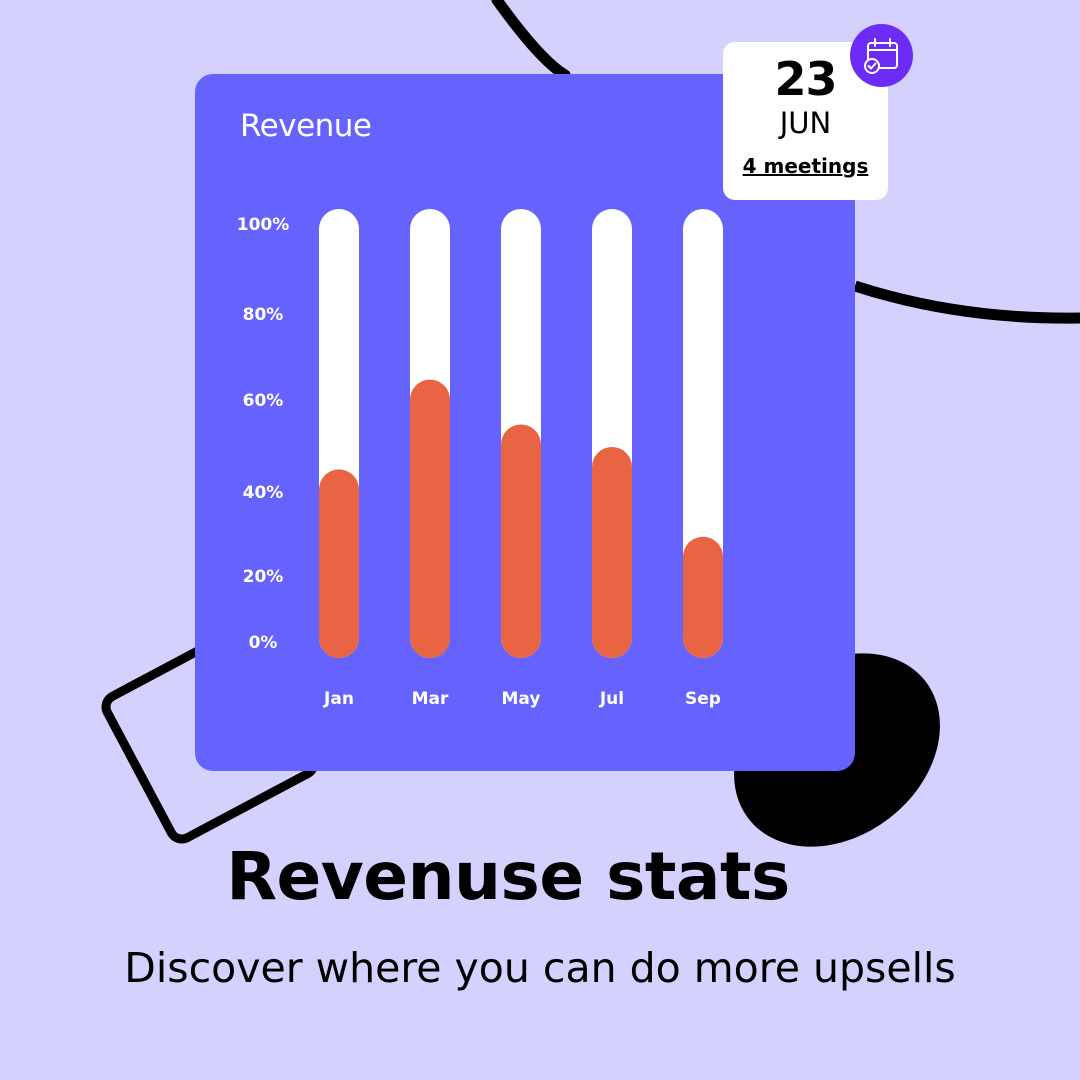  Describe the element at coordinates (338, 699) in the screenshot. I see `x-tick-label: Jan` at that location.